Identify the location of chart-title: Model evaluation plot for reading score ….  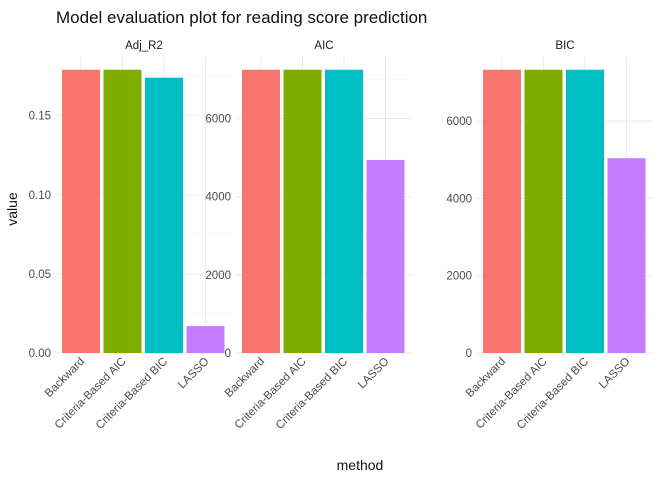
(241, 17).